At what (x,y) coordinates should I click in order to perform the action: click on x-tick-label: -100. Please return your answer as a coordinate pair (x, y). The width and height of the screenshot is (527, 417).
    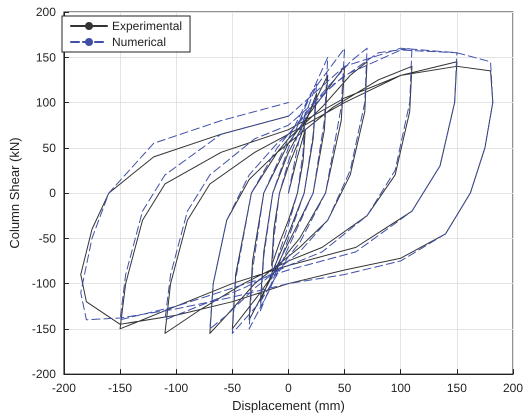
    Looking at the image, I should click on (176, 388).